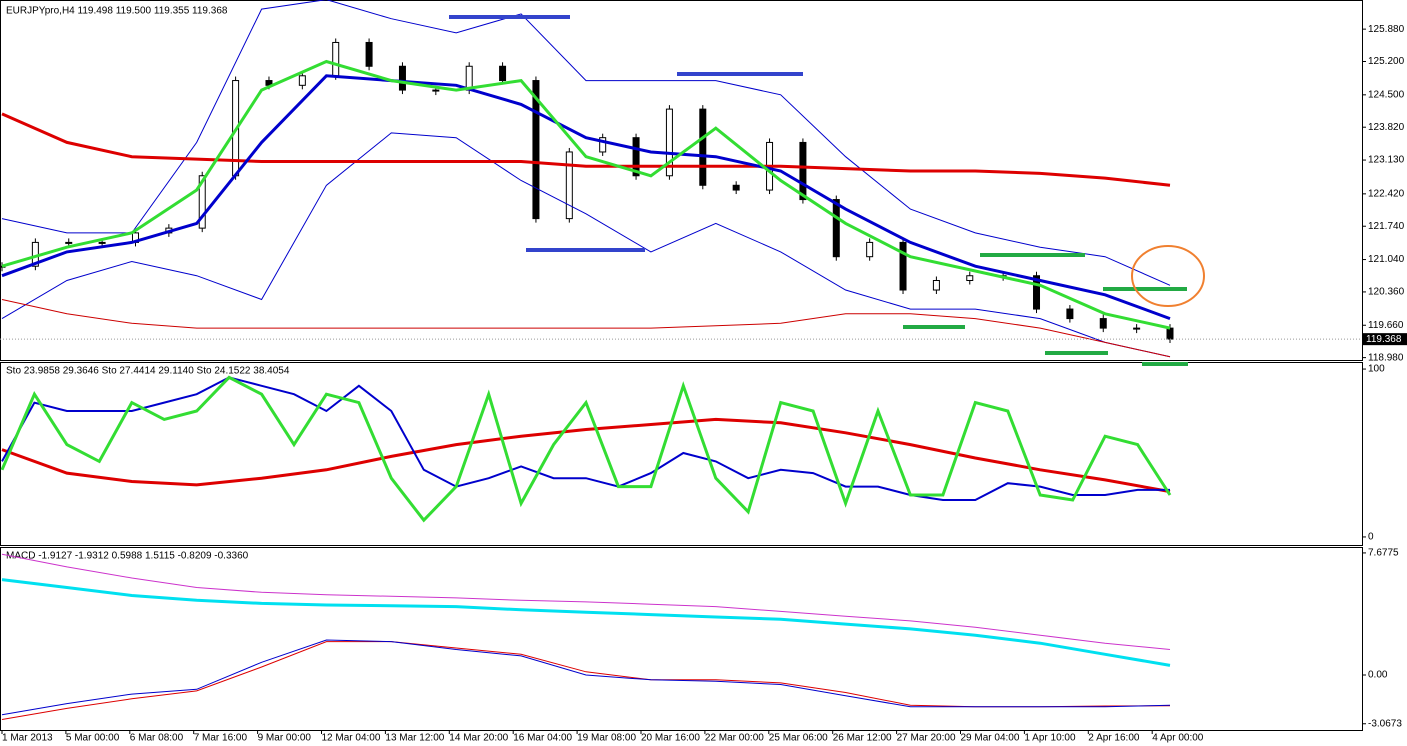 The width and height of the screenshot is (1407, 746). What do you see at coordinates (1114, 738) in the screenshot?
I see `x-tick-label: 2 Apr 16:00` at bounding box center [1114, 738].